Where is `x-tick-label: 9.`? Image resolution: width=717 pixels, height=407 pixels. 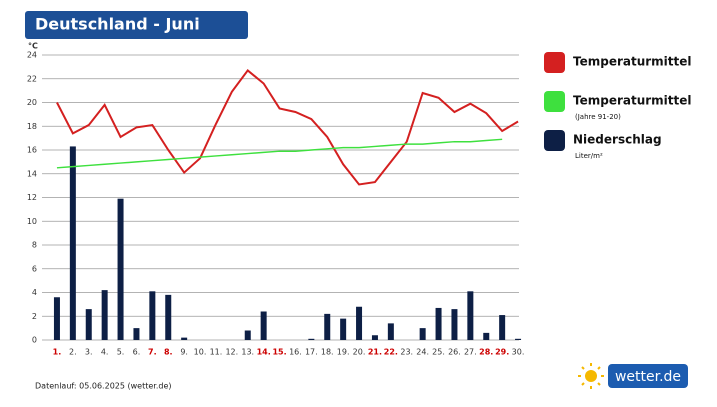 x-tick-label: 9. is located at coordinates (184, 352).